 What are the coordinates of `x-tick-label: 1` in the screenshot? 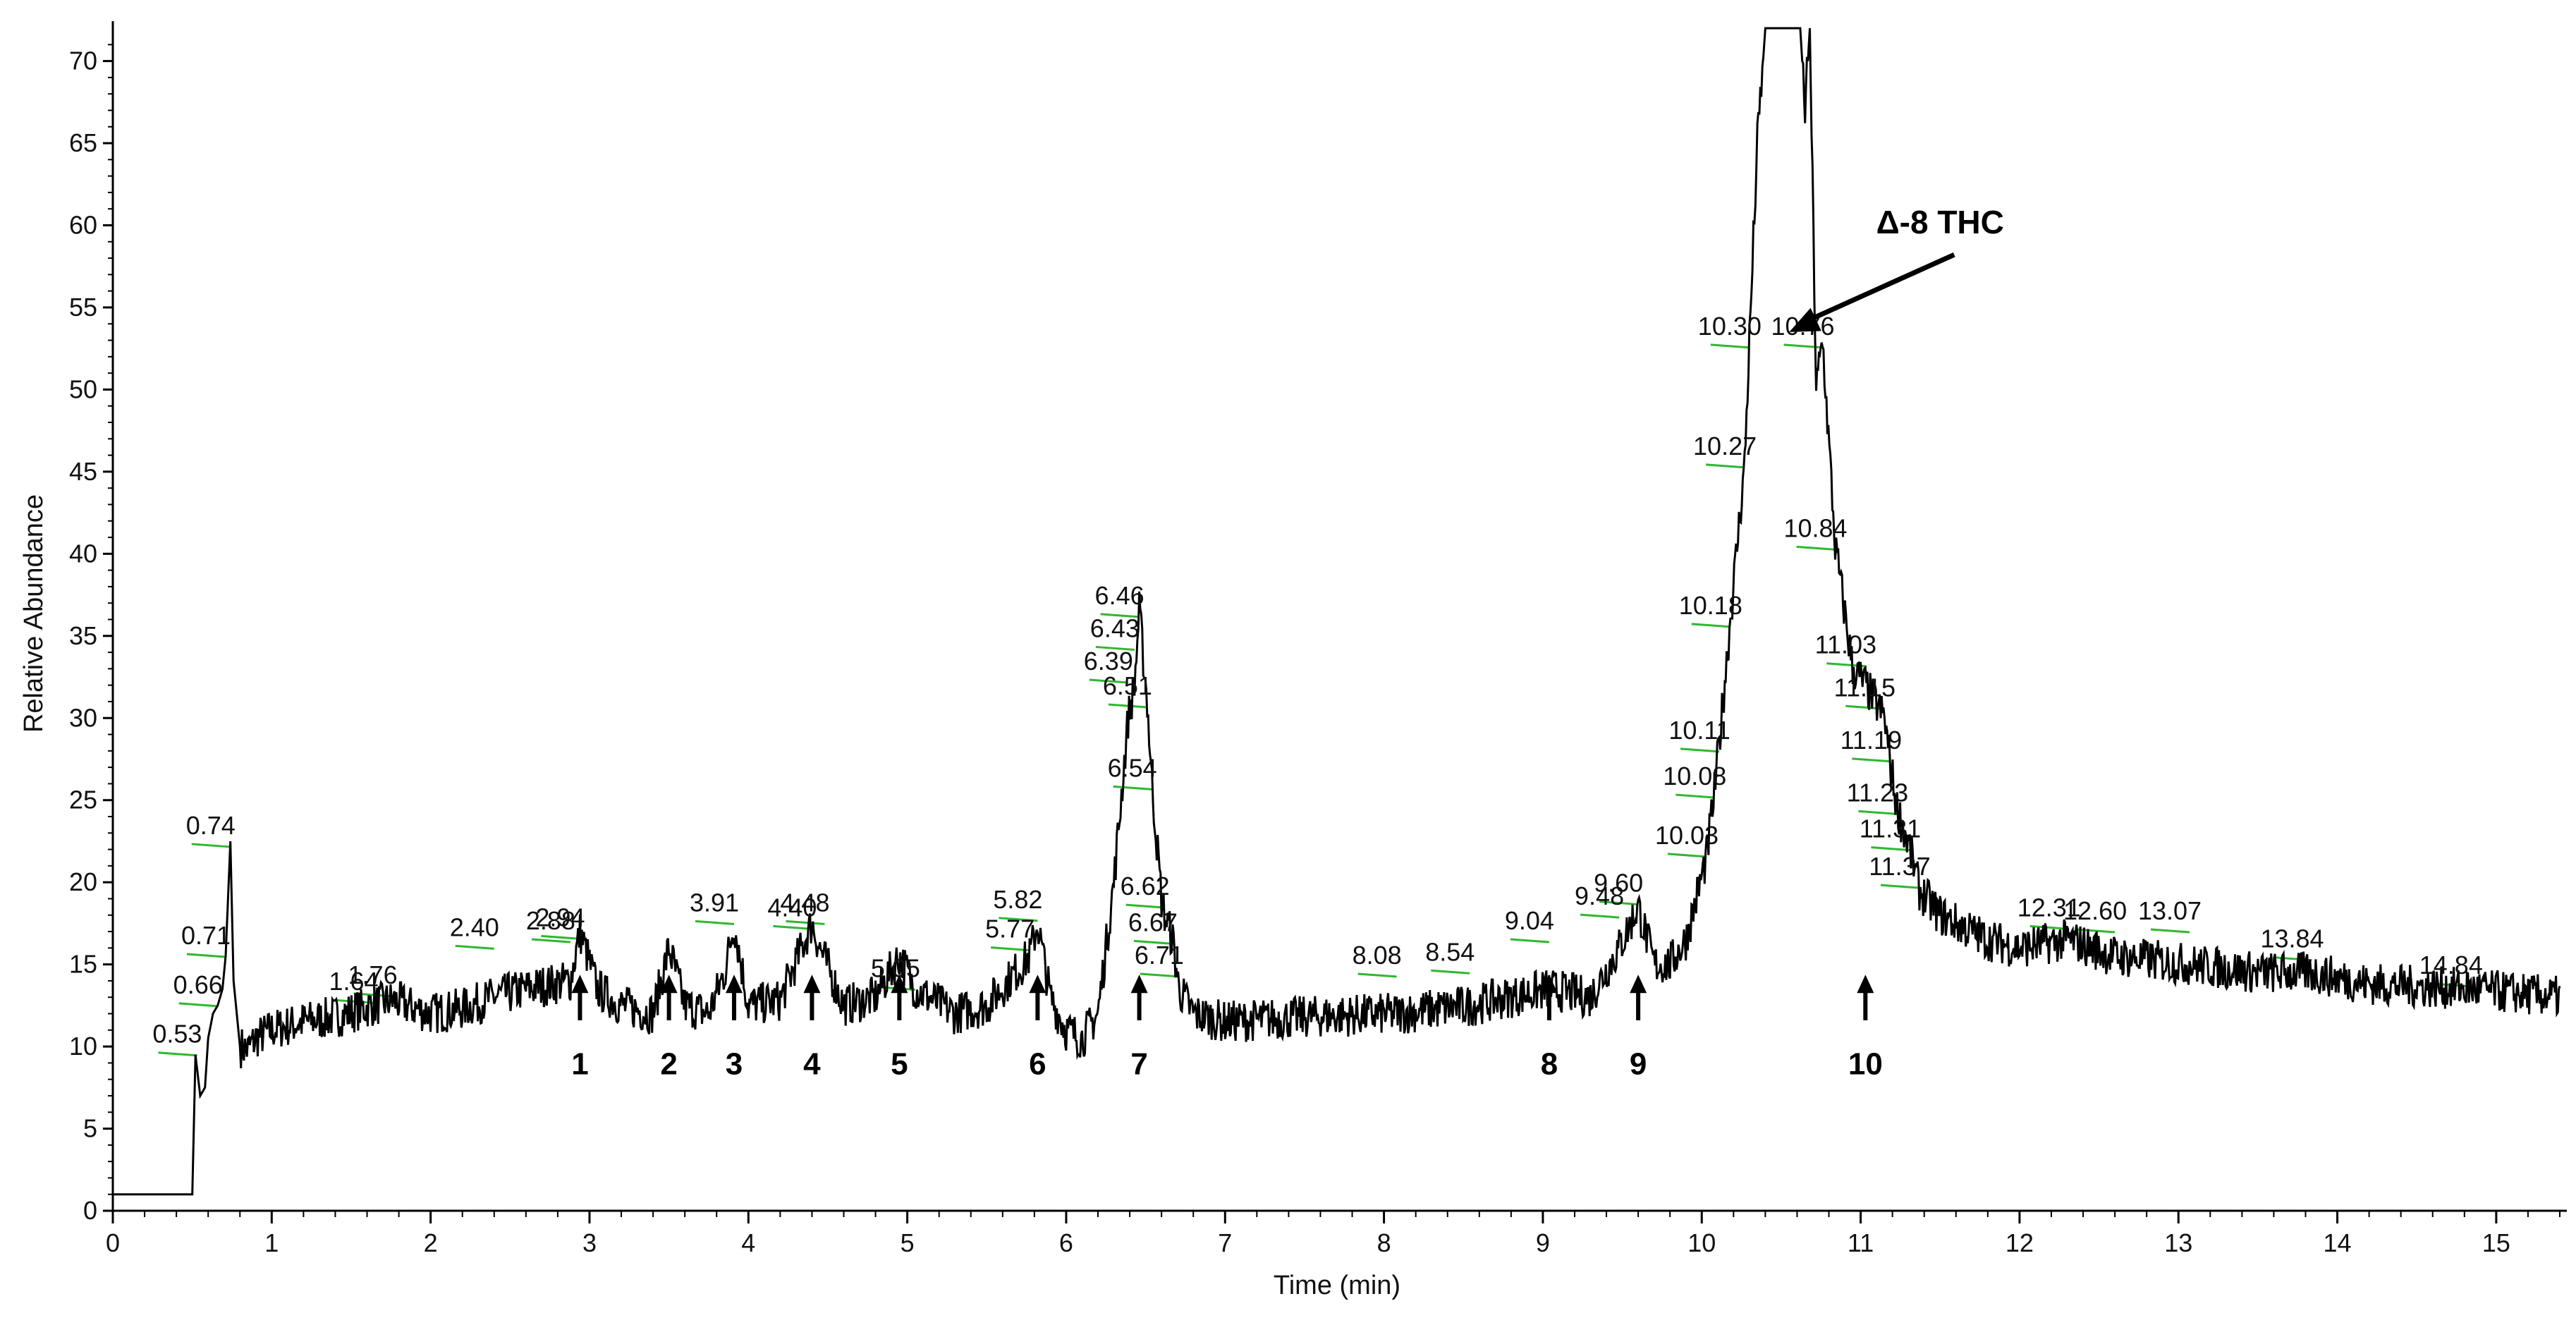 It's located at (272, 1242).